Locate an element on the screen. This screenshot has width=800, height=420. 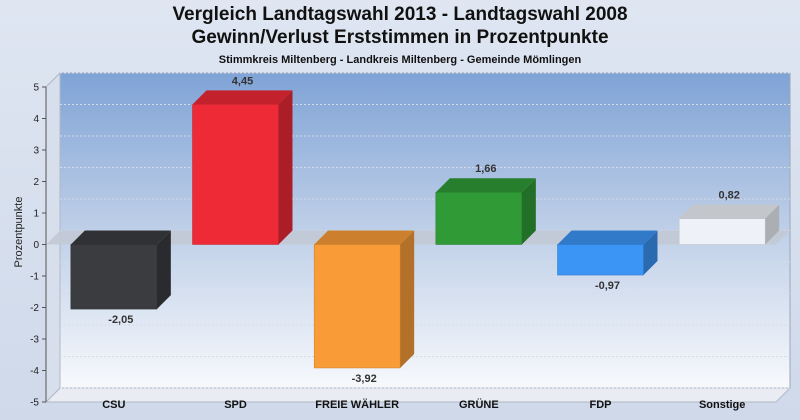
category-label: CSU is located at coordinates (113, 405).